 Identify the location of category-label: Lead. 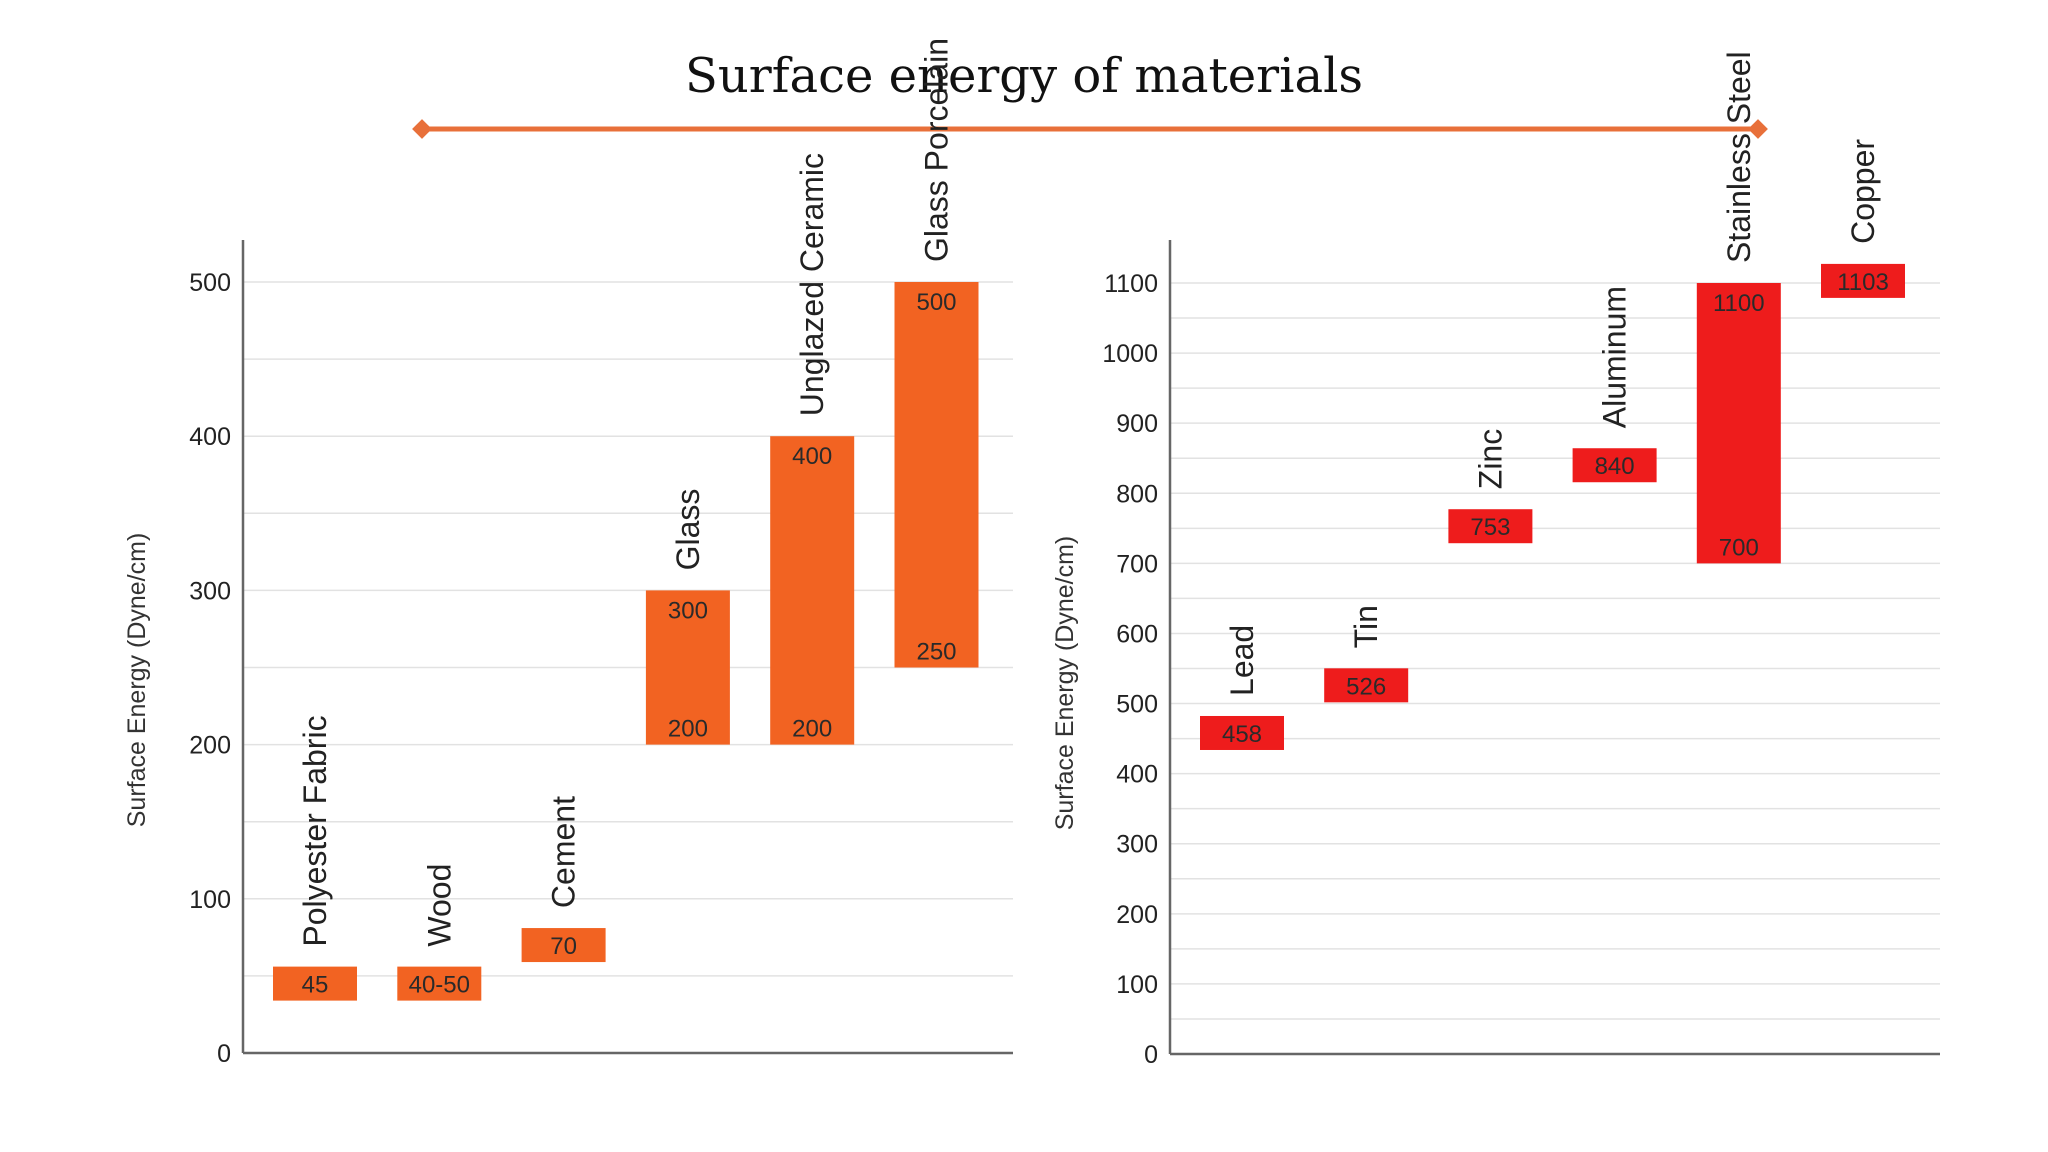
(1242, 660).